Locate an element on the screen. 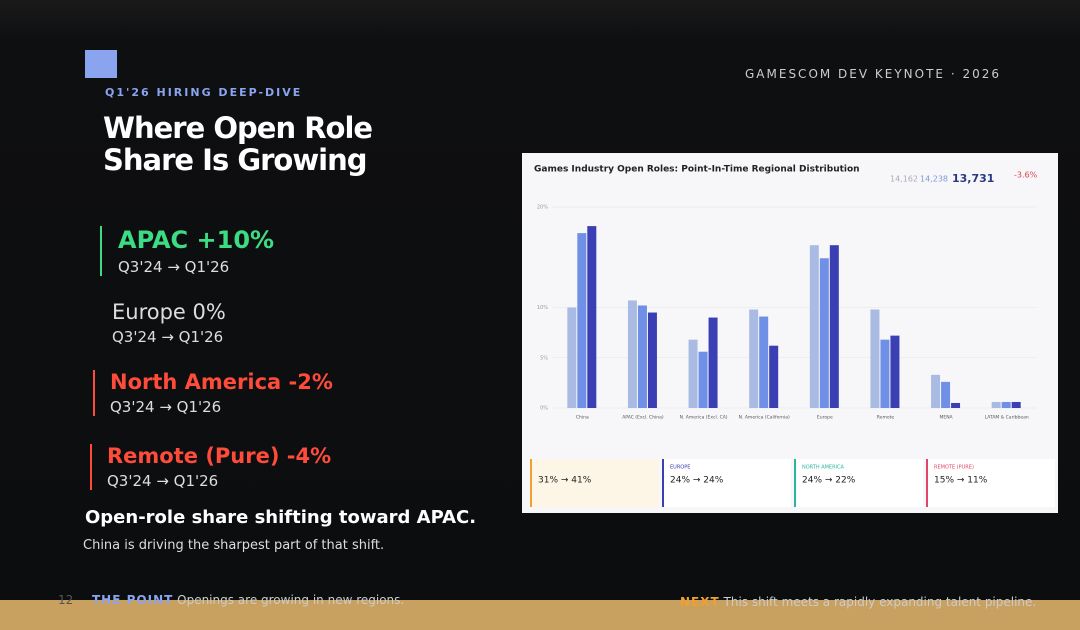 The image size is (1080, 630). takeaway: Open-role share shifting toward APAC. is located at coordinates (281, 517).